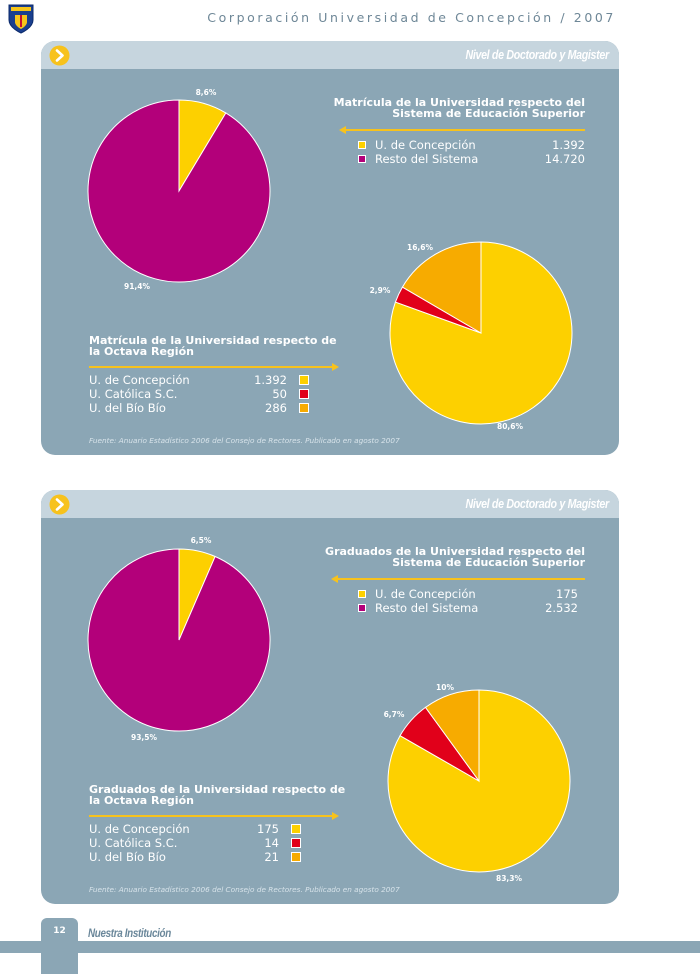  I want to click on pie-label-uni-bio-bio: 10%, so click(445, 687).